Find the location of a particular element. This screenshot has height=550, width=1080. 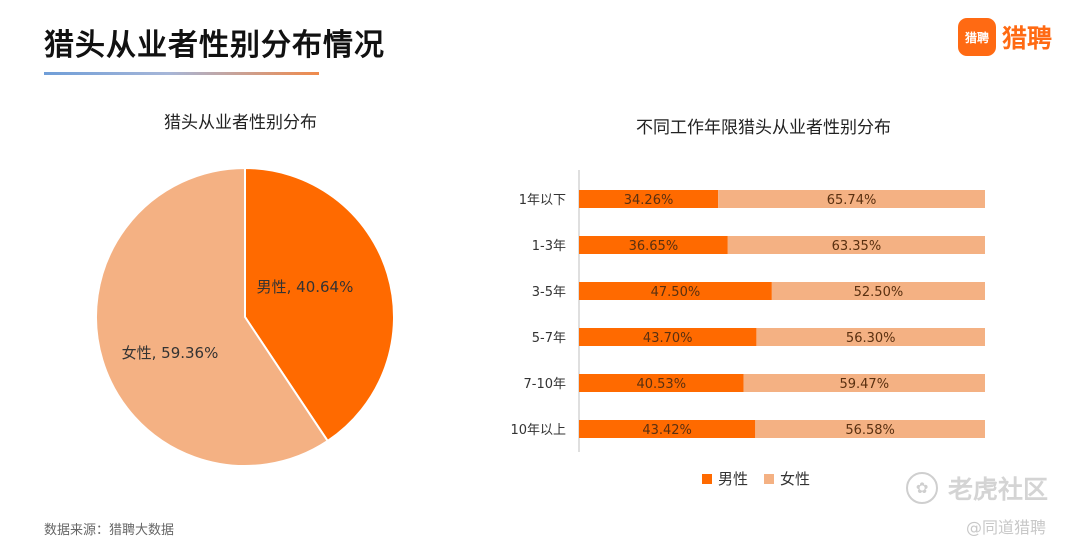

bar-chart-title: 不同工作年限猎头从业者性别分布 is located at coordinates (763, 128).